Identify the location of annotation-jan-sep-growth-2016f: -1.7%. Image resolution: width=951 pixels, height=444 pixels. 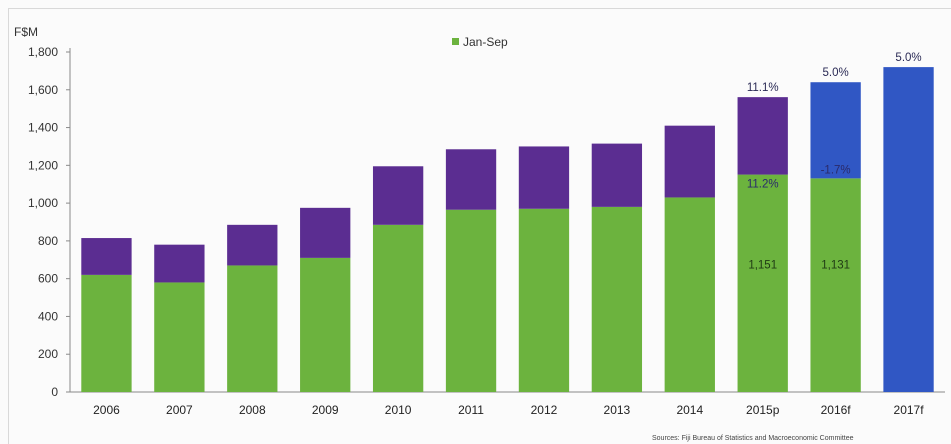
(836, 170).